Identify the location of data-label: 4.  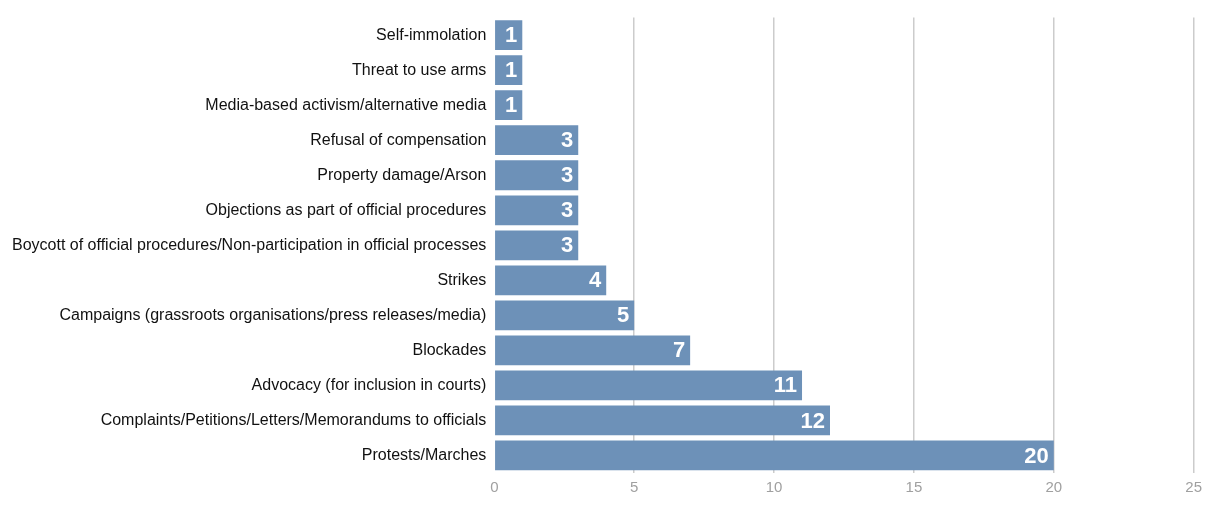
(595, 280).